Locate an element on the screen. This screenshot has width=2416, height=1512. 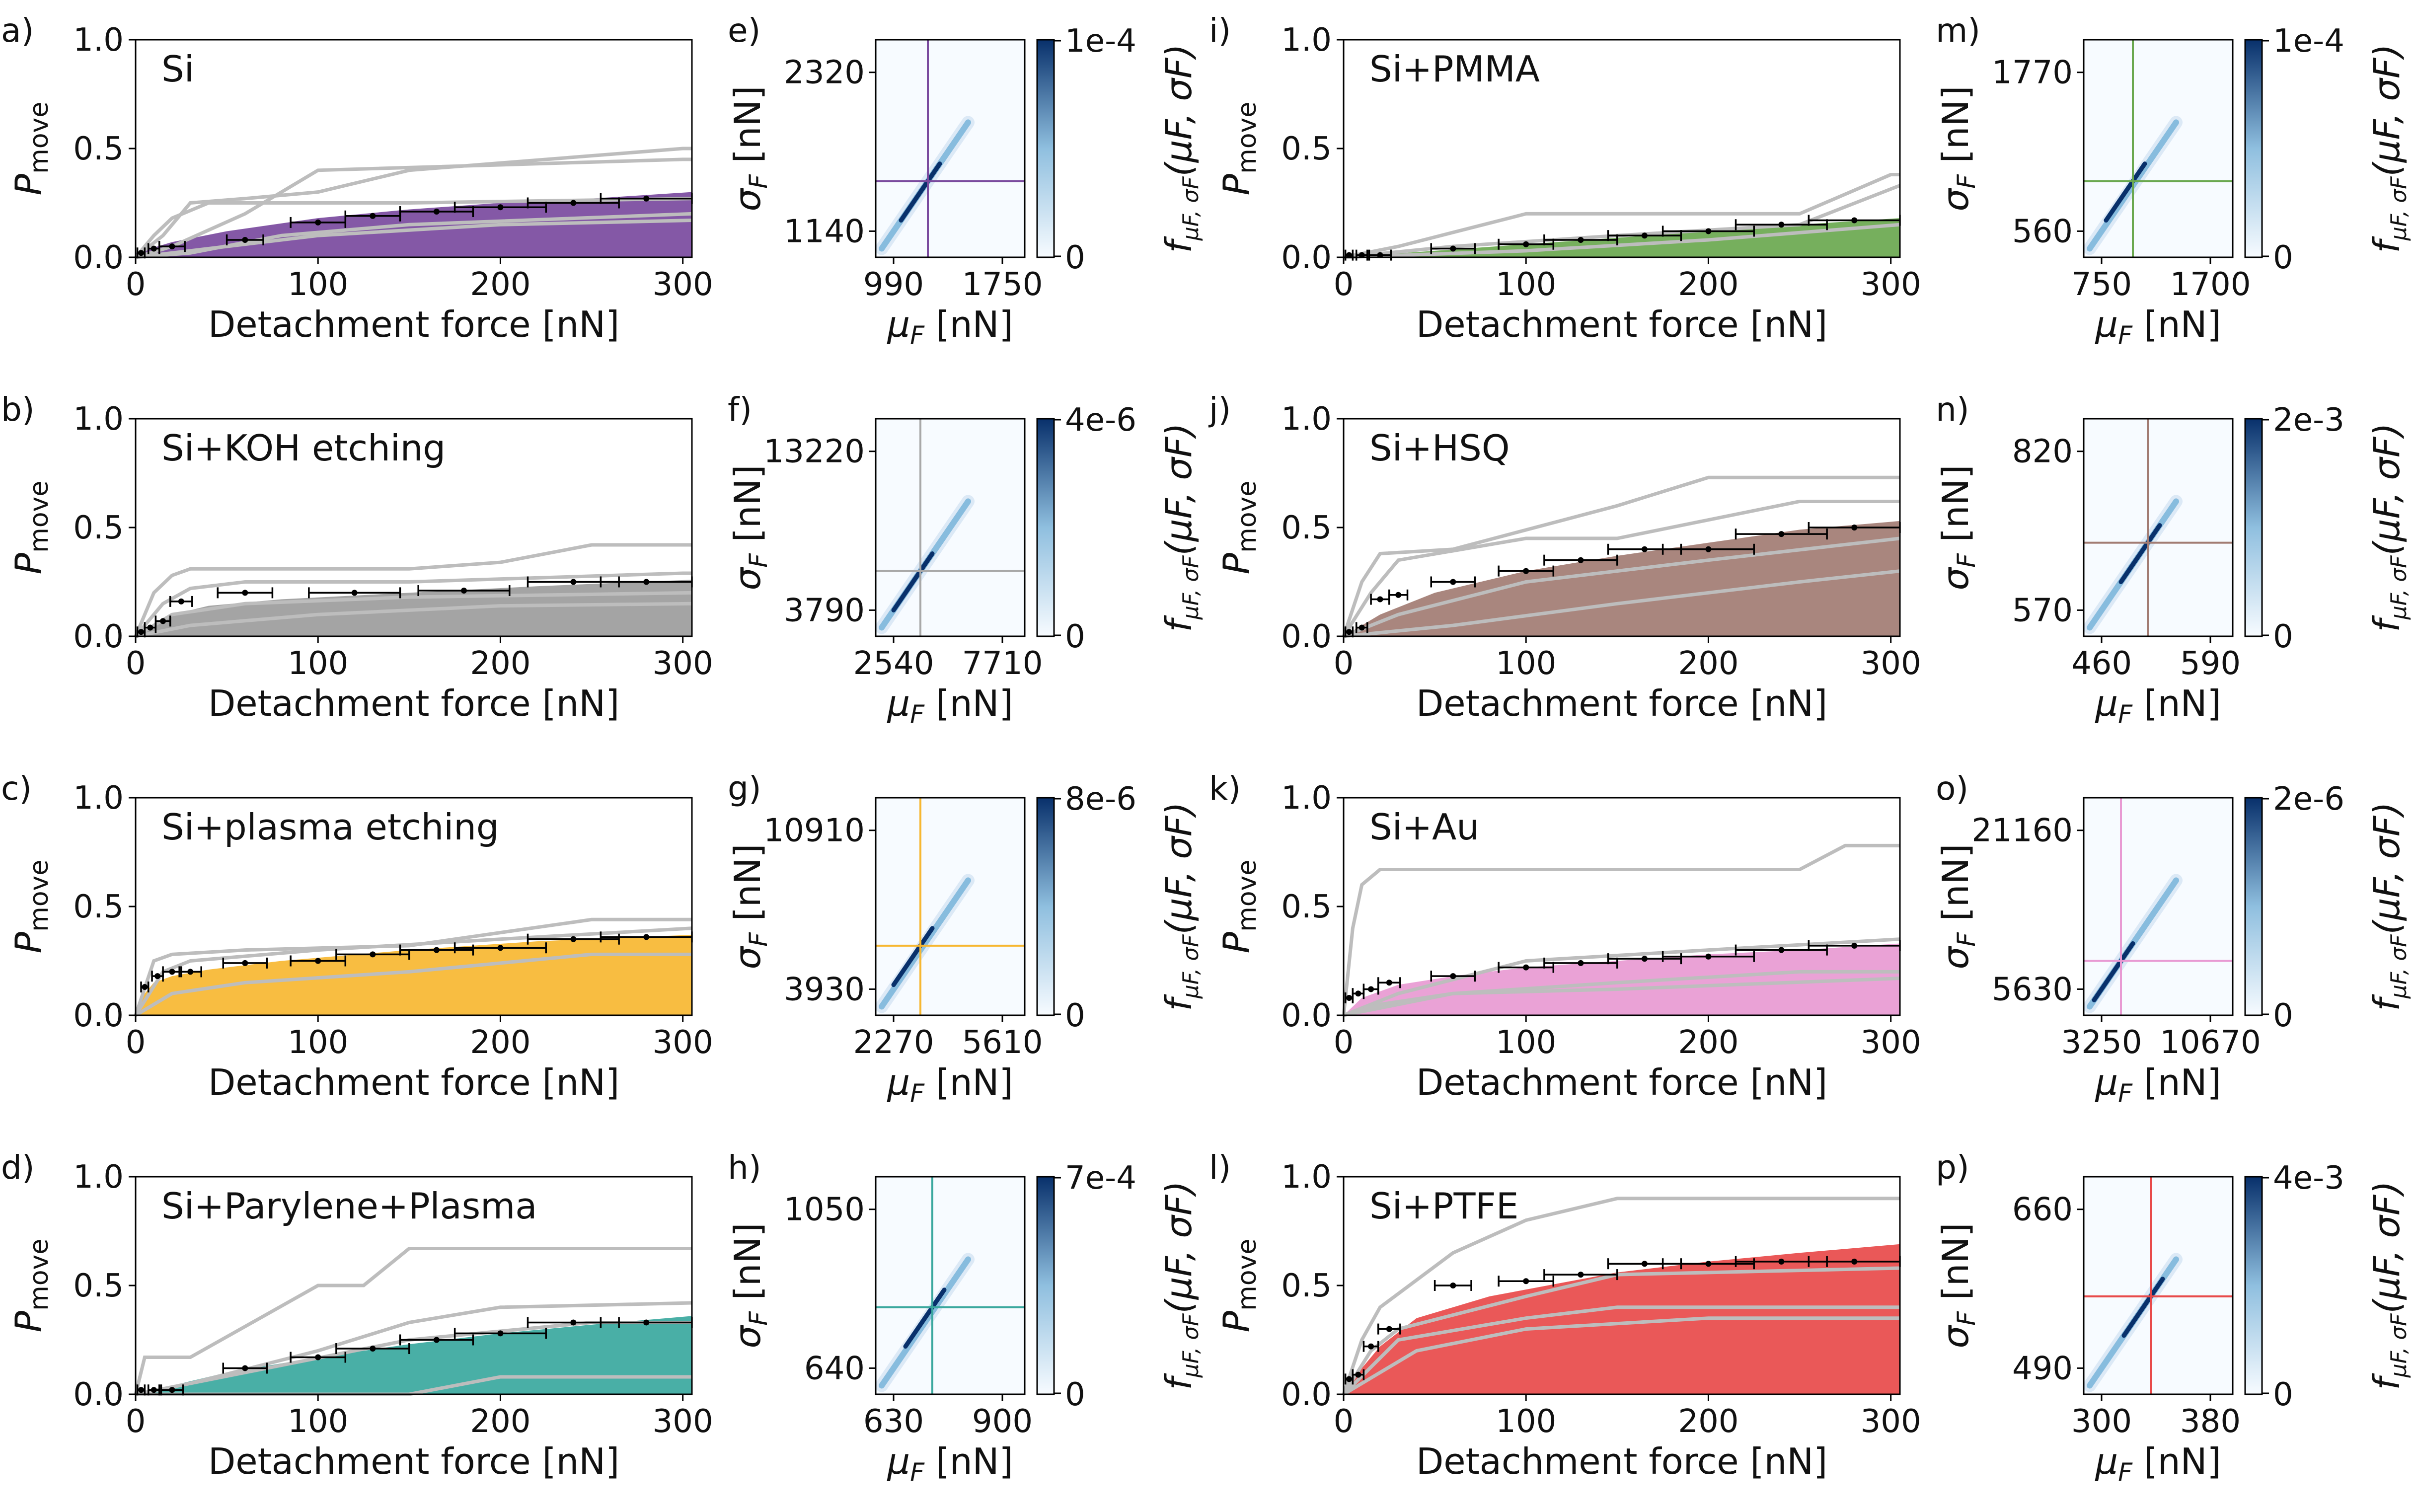
colorbar-max-label: 4e-6 is located at coordinates (1100, 420).